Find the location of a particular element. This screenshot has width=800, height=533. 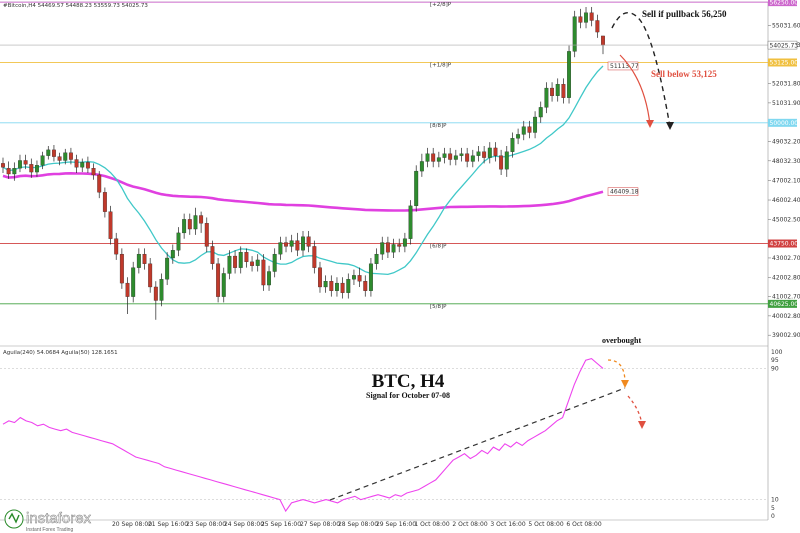

instaforex-logo: instaforex Instant Forex Trading is located at coordinates (48, 521).